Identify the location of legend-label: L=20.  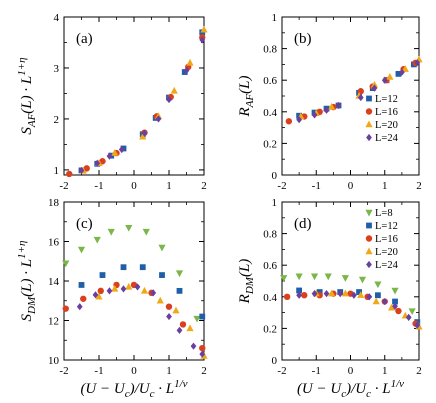
(386, 125).